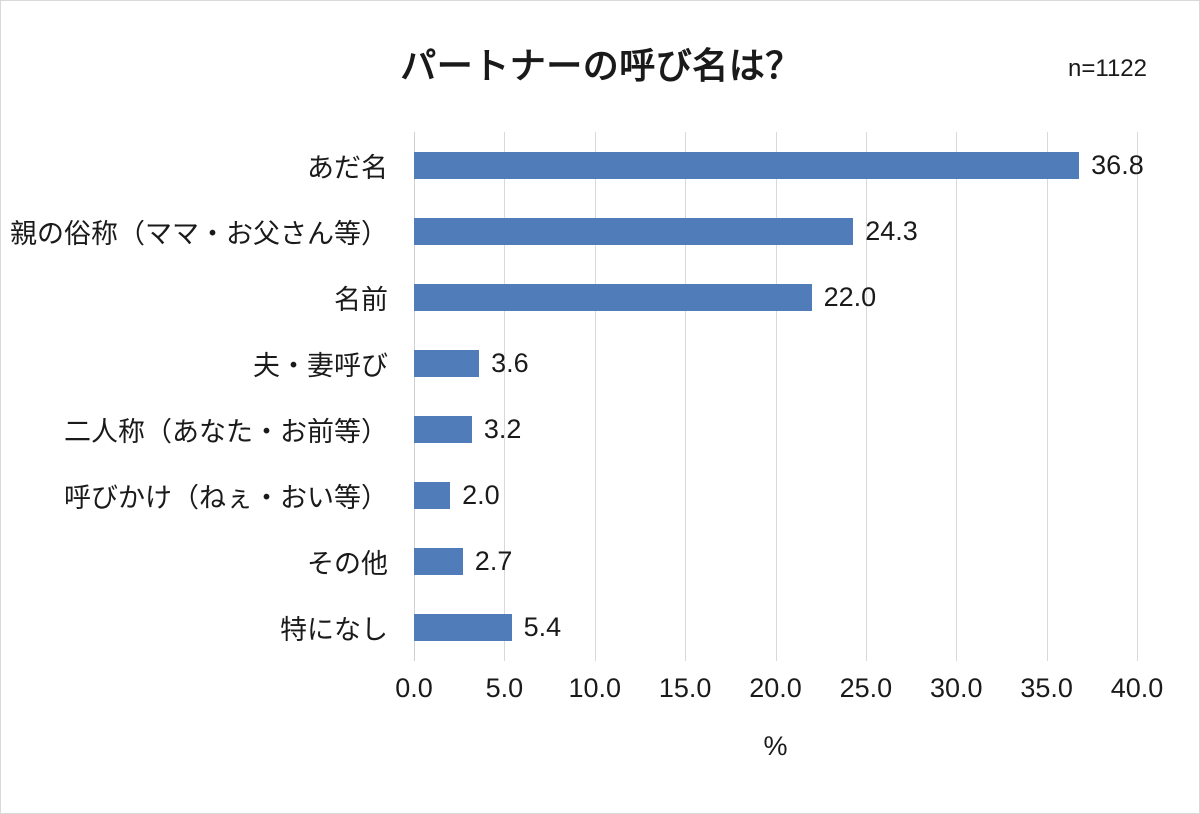  I want to click on x-tick-label: 0.0, so click(414, 688).